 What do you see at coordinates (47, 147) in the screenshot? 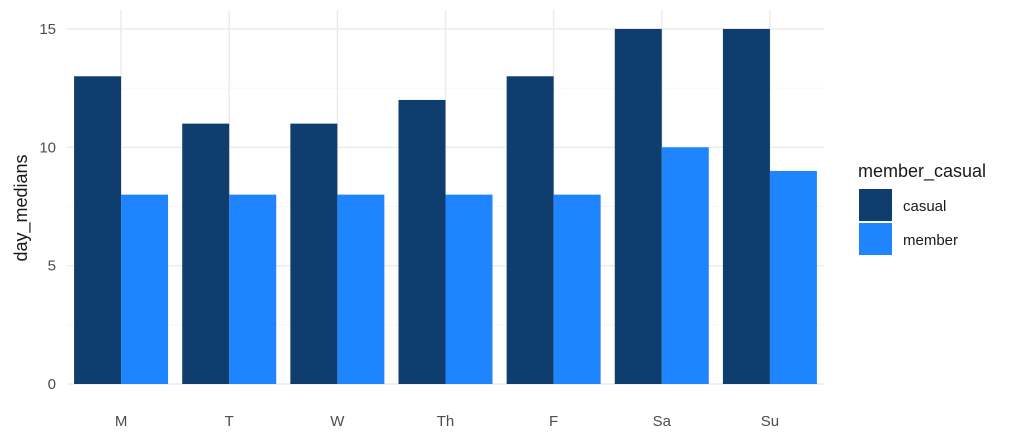
I see `y-tick-label: 10` at bounding box center [47, 147].